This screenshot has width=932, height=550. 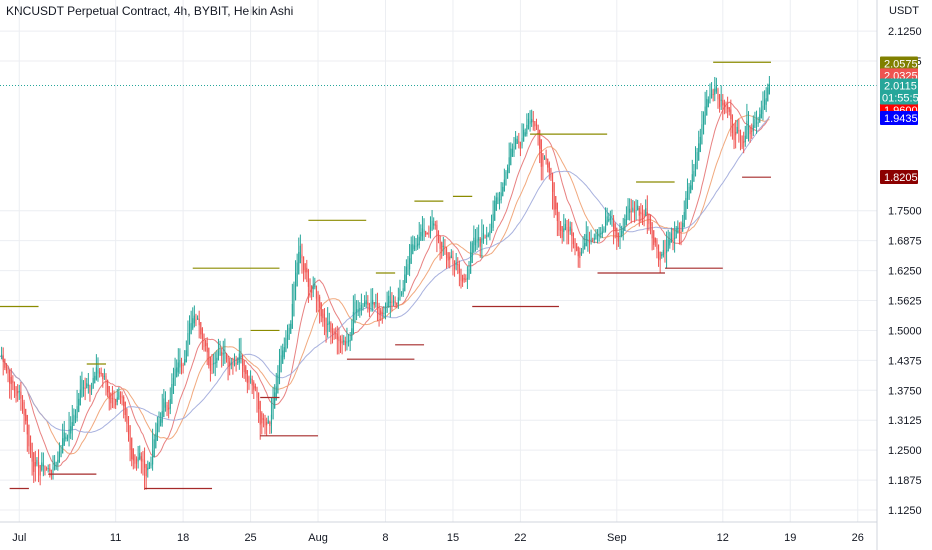 I want to click on y-tick-label: 1.3125, so click(x=905, y=421).